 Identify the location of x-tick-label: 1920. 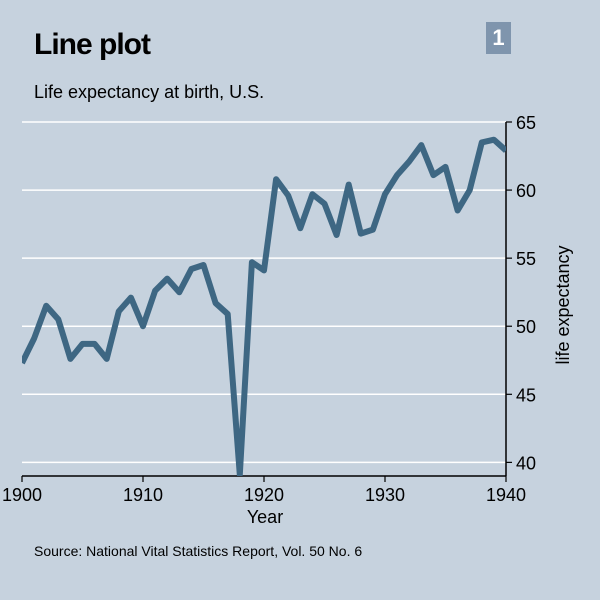
(264, 495).